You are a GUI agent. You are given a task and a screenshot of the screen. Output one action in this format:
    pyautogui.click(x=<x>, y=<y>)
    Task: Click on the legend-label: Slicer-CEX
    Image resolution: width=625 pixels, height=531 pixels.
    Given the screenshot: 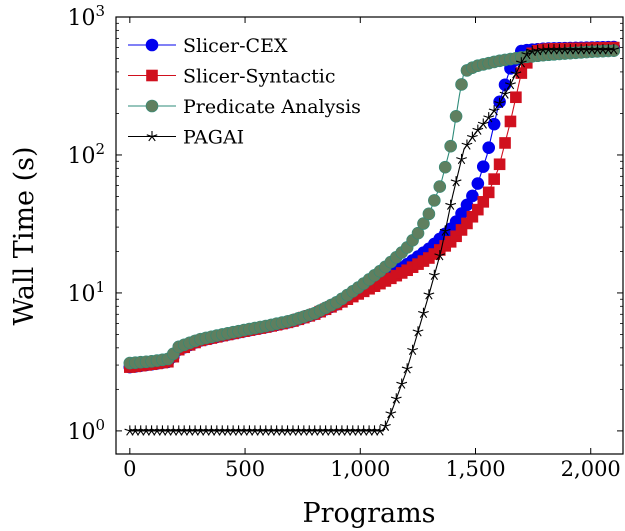 What is the action you would take?
    pyautogui.click(x=235, y=46)
    